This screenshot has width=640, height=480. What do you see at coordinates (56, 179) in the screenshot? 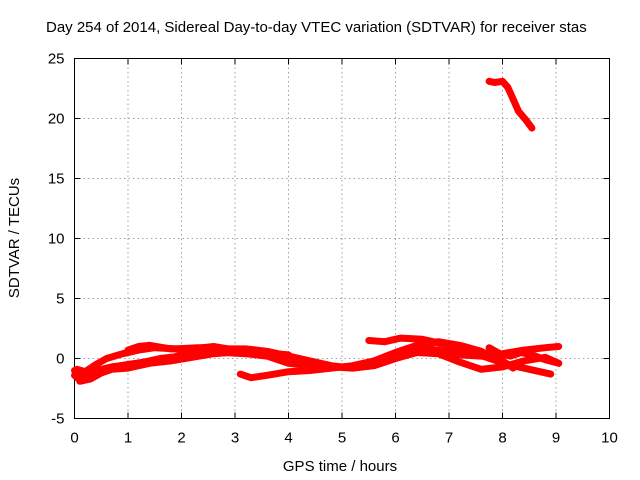
I see `y-tick-label: 15` at bounding box center [56, 179].